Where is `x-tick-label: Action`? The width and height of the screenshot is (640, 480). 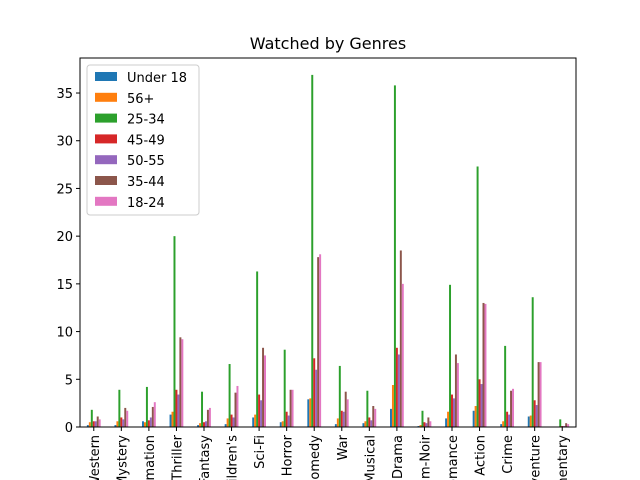
x-tick-label: Action is located at coordinates (481, 455).